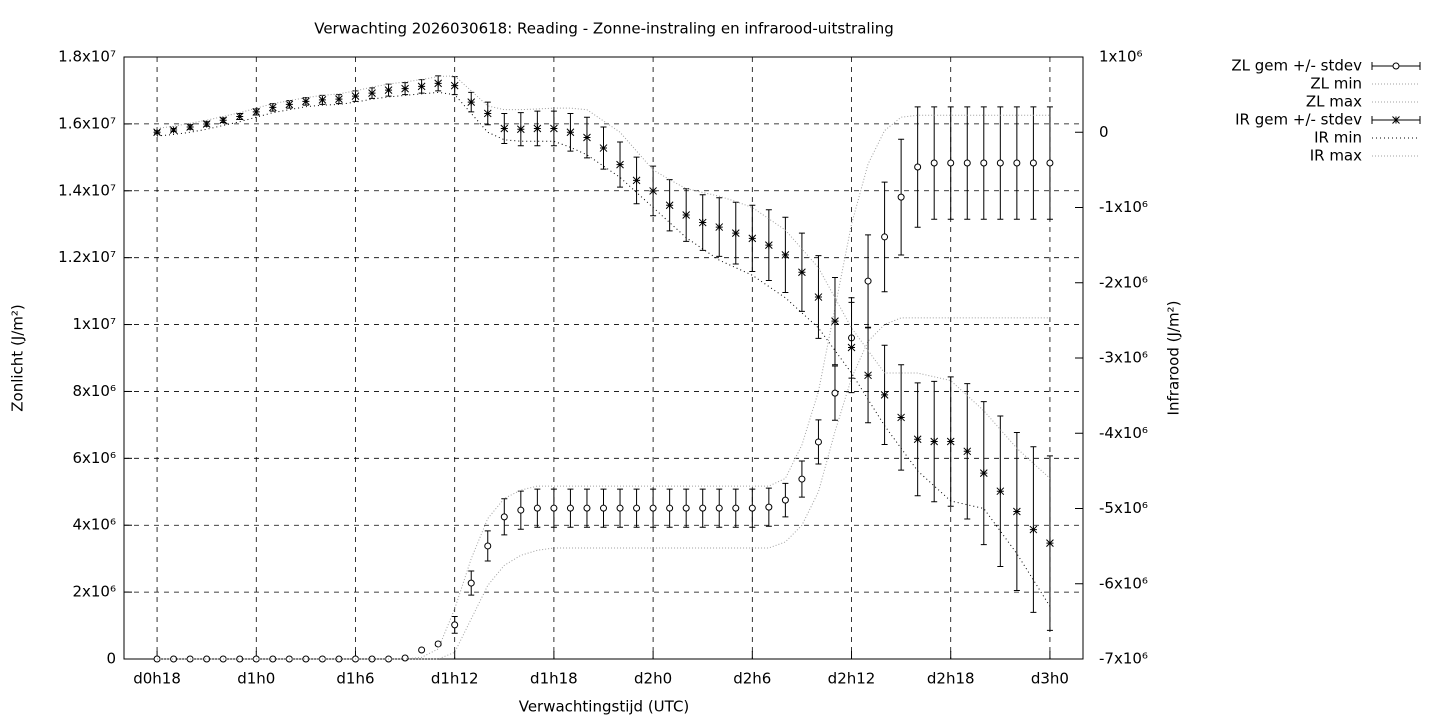 Image resolution: width=1440 pixels, height=720 pixels. Describe the element at coordinates (94, 391) in the screenshot. I see `y-tick-label: 8x10⁶` at that location.